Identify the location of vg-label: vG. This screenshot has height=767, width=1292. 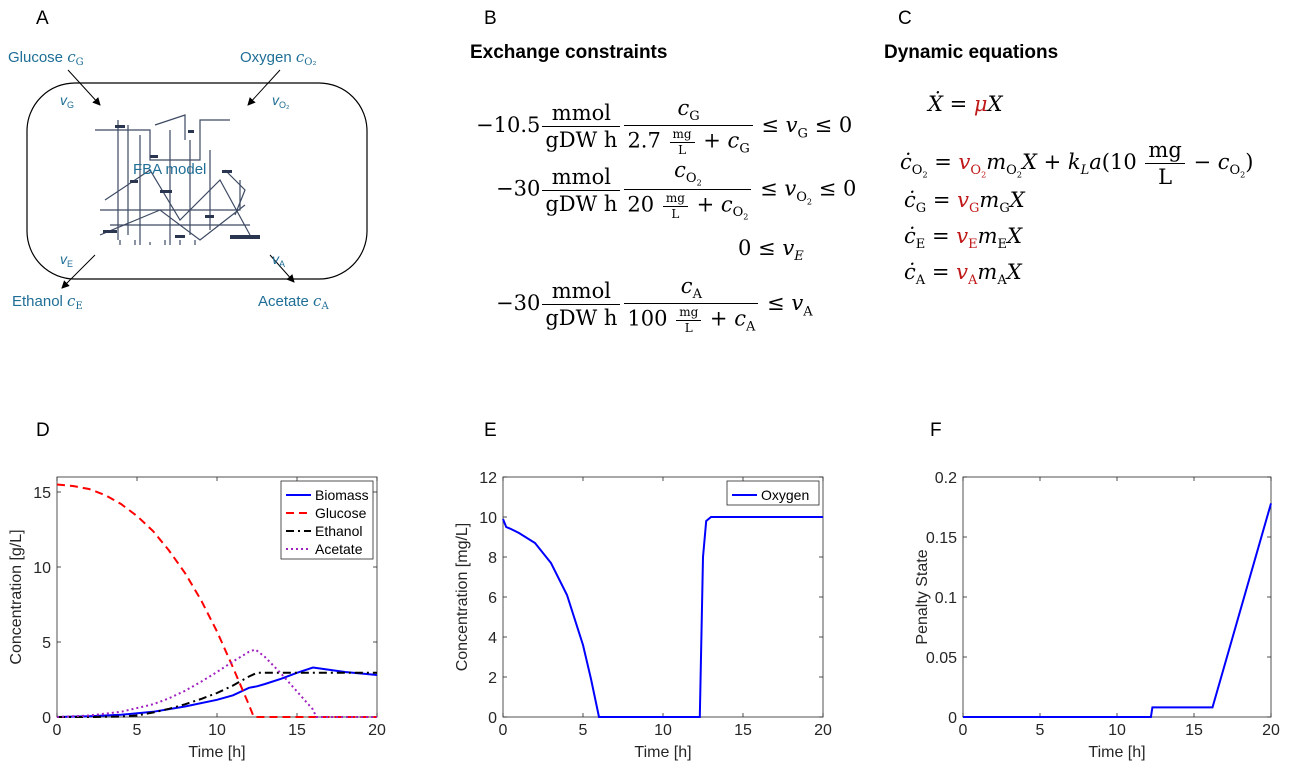
(67, 101).